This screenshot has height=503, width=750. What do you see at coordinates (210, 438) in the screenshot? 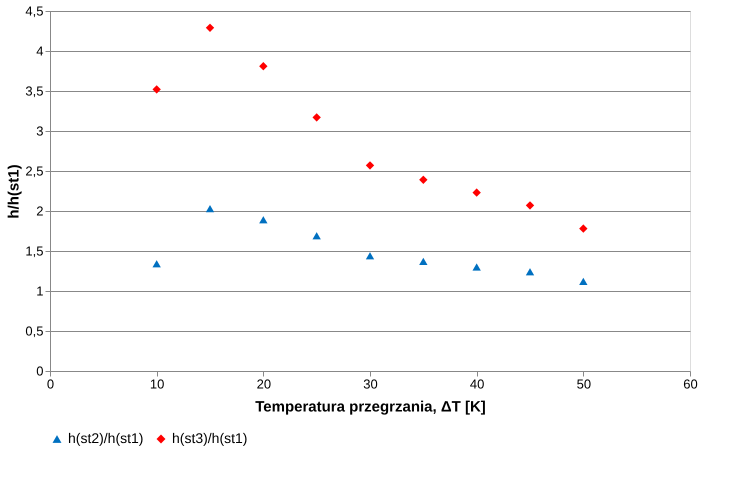
I see `legend-label: h(st3)/h(st1)` at bounding box center [210, 438].